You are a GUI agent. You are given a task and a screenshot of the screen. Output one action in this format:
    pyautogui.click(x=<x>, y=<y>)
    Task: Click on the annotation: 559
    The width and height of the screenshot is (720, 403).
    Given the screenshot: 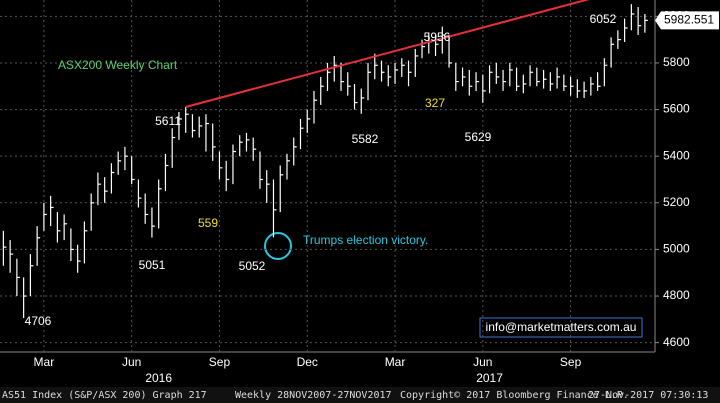 What is the action you would take?
    pyautogui.click(x=208, y=223)
    